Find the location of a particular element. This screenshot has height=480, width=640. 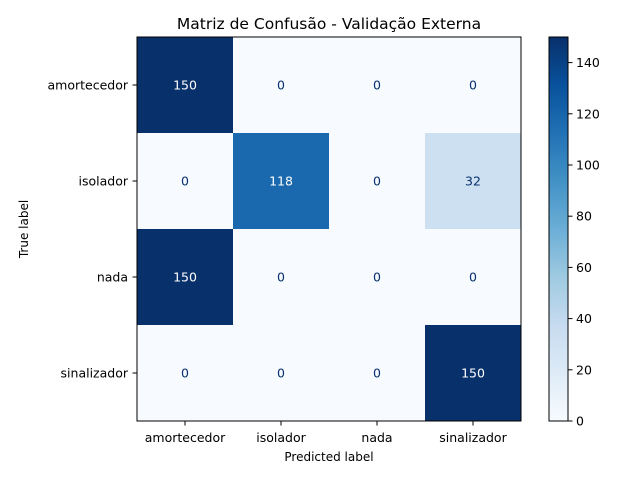

cell-value-label: 32 is located at coordinates (473, 181).